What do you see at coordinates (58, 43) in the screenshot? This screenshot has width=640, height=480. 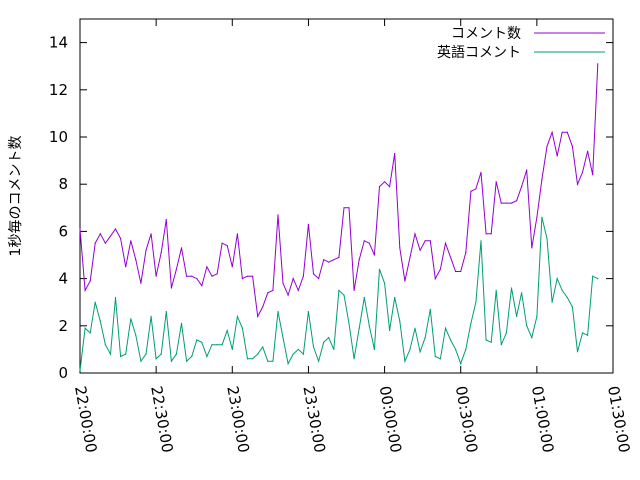 I see `y-tick-label: 14` at bounding box center [58, 43].